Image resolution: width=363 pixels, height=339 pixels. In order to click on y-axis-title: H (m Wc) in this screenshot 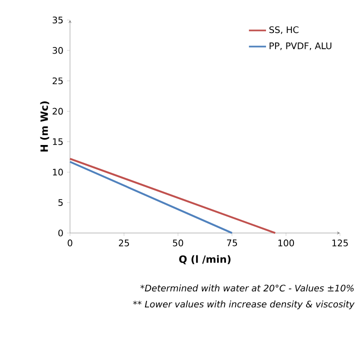, I will do `click(45, 126)`.